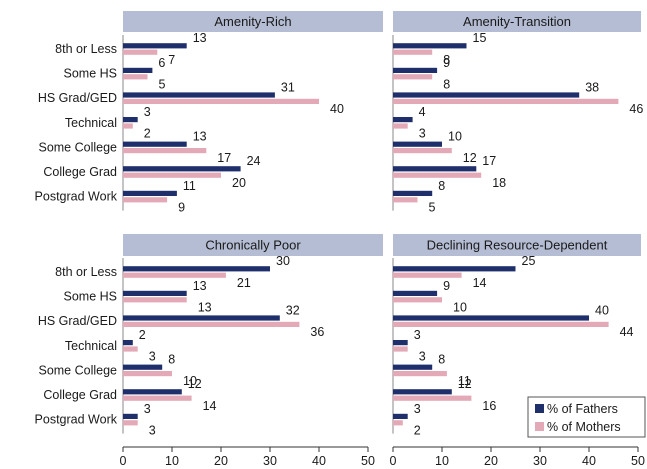  What do you see at coordinates (142, 335) in the screenshot?
I see `value-label-fathers: 2` at bounding box center [142, 335].